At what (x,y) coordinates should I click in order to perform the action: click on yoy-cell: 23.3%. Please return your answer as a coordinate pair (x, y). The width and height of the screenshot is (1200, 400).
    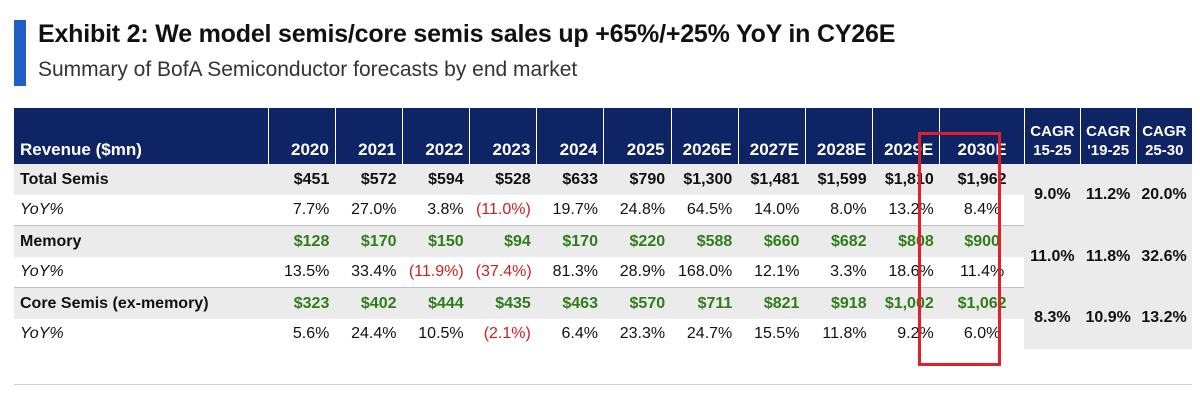
    Looking at the image, I should click on (637, 334).